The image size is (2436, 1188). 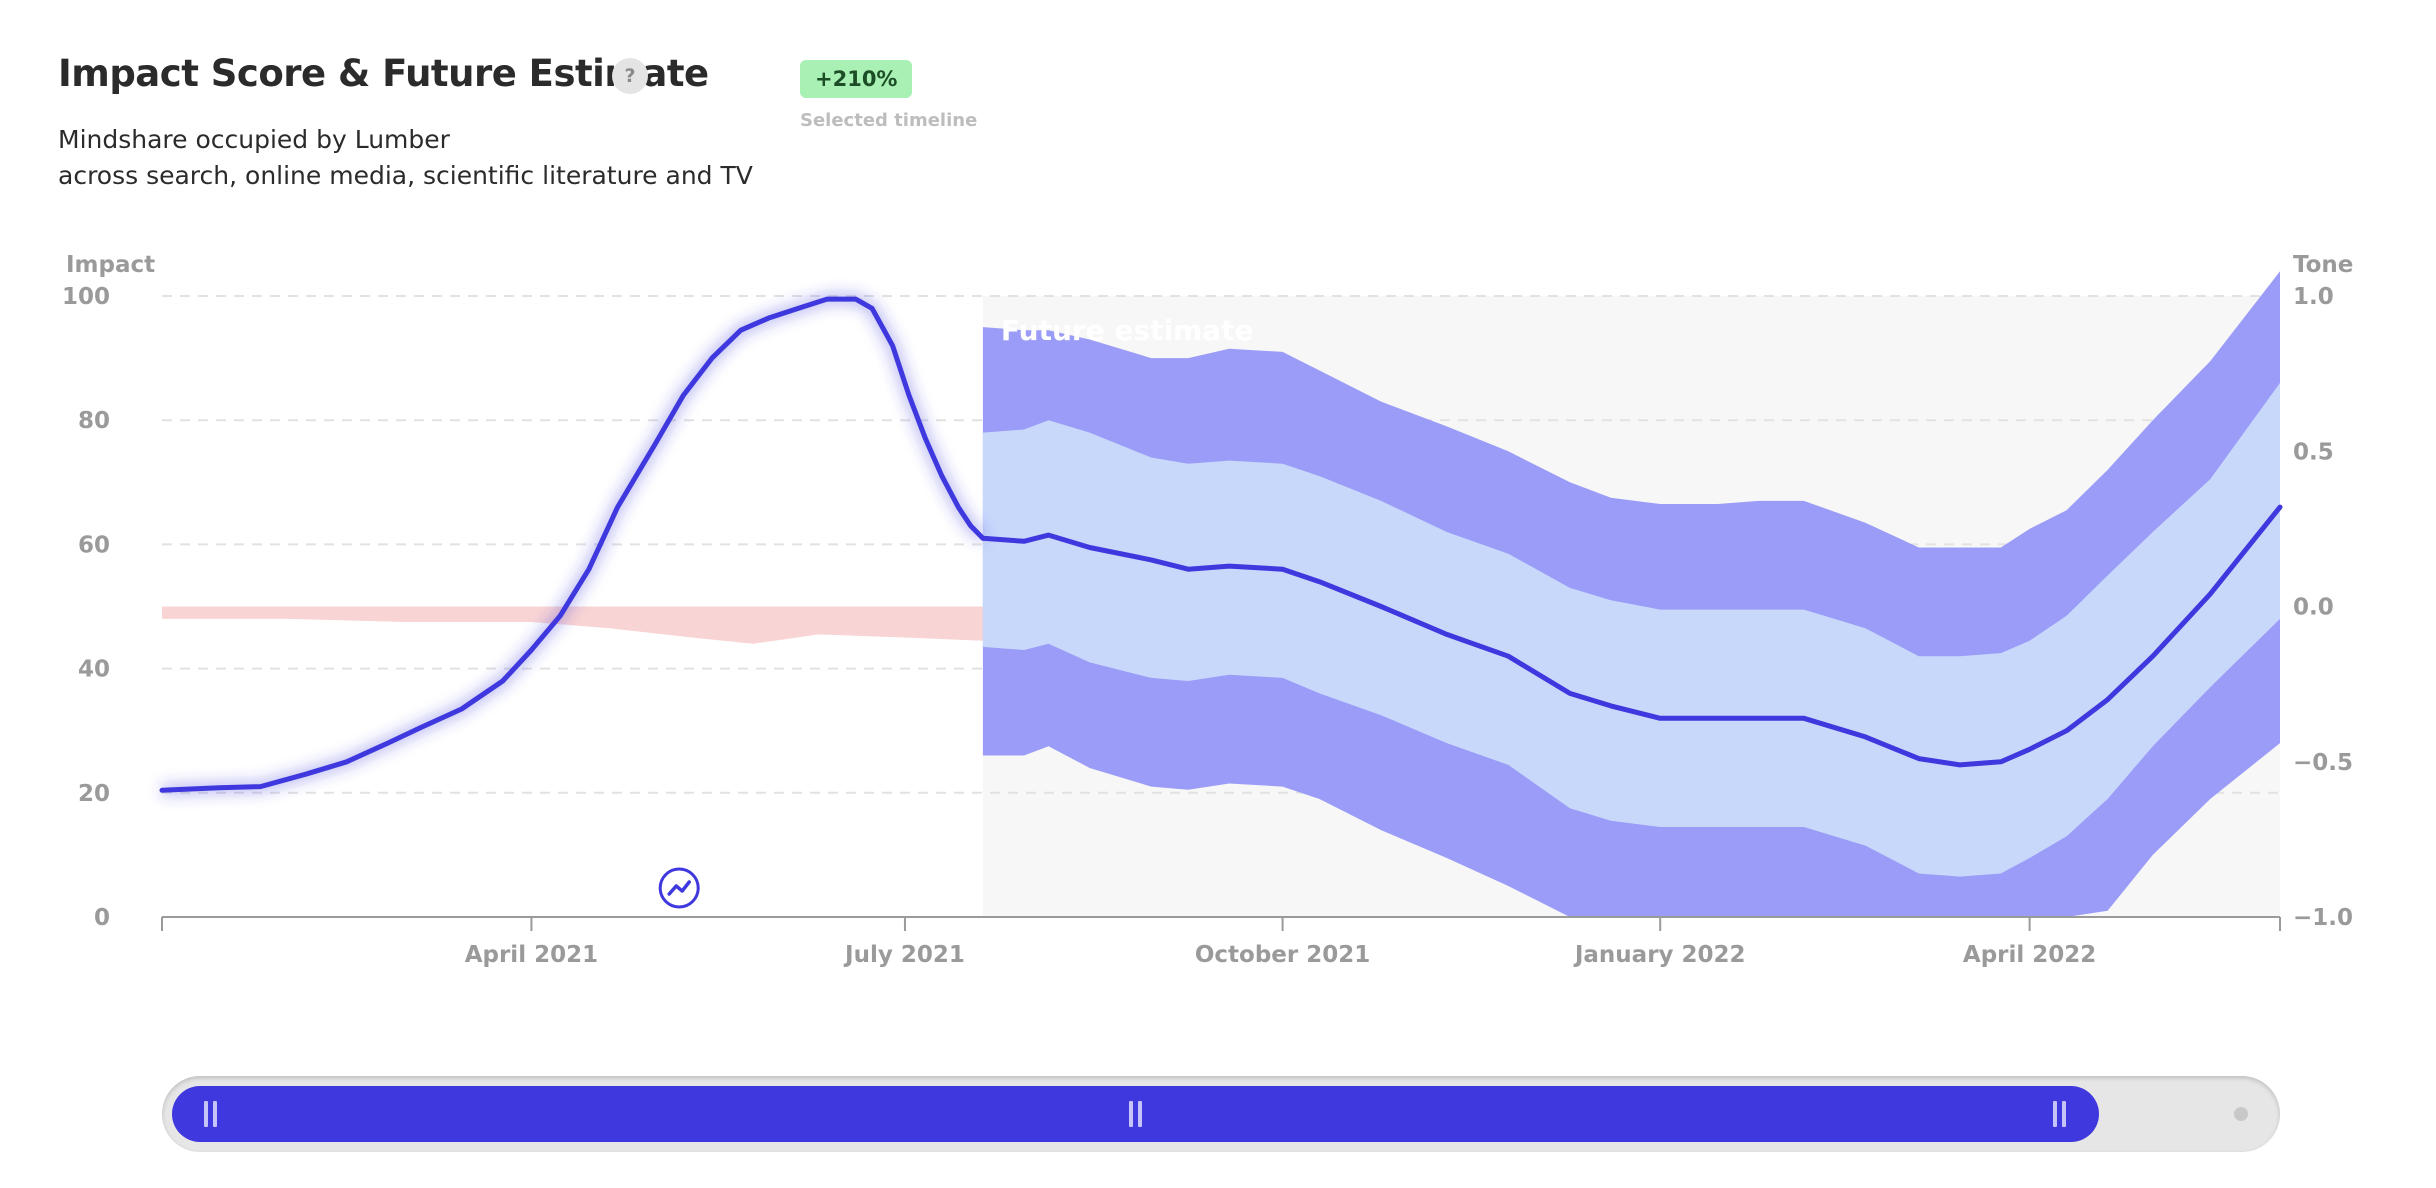 I want to click on right-tick-label: 0.0, so click(x=2313, y=608).